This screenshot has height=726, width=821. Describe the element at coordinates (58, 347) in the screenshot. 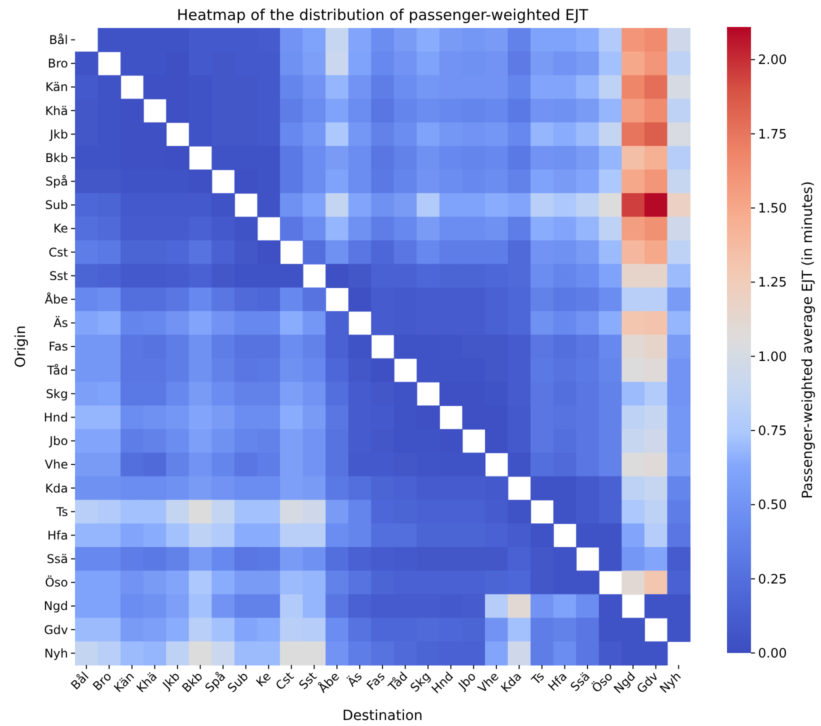

I see `y-tick-label: Fas` at that location.